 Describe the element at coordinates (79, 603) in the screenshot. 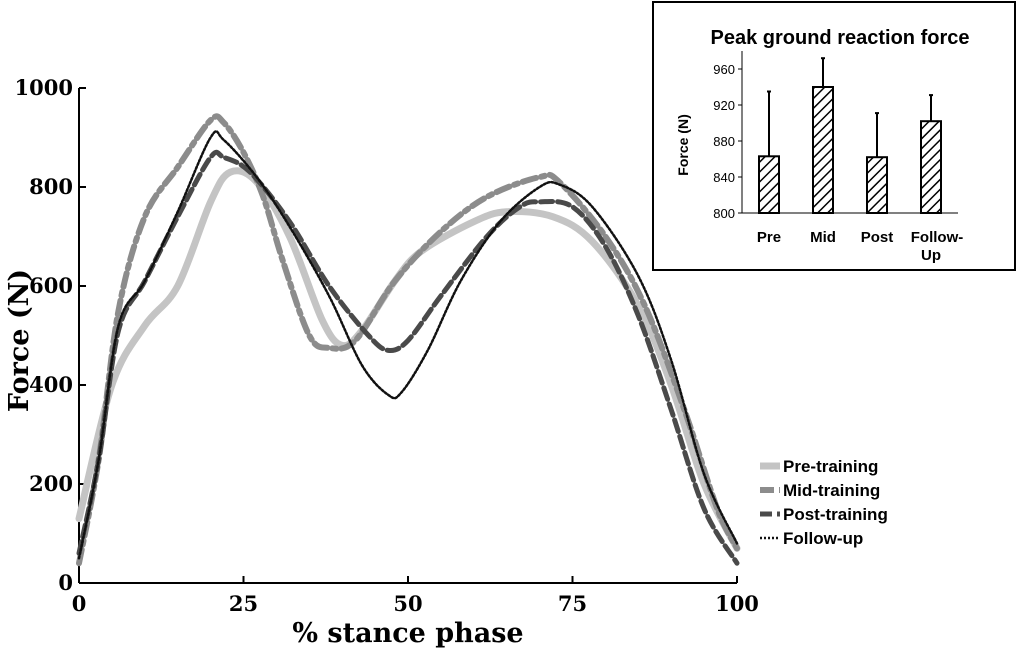

I see `x-tick-label: 0` at that location.